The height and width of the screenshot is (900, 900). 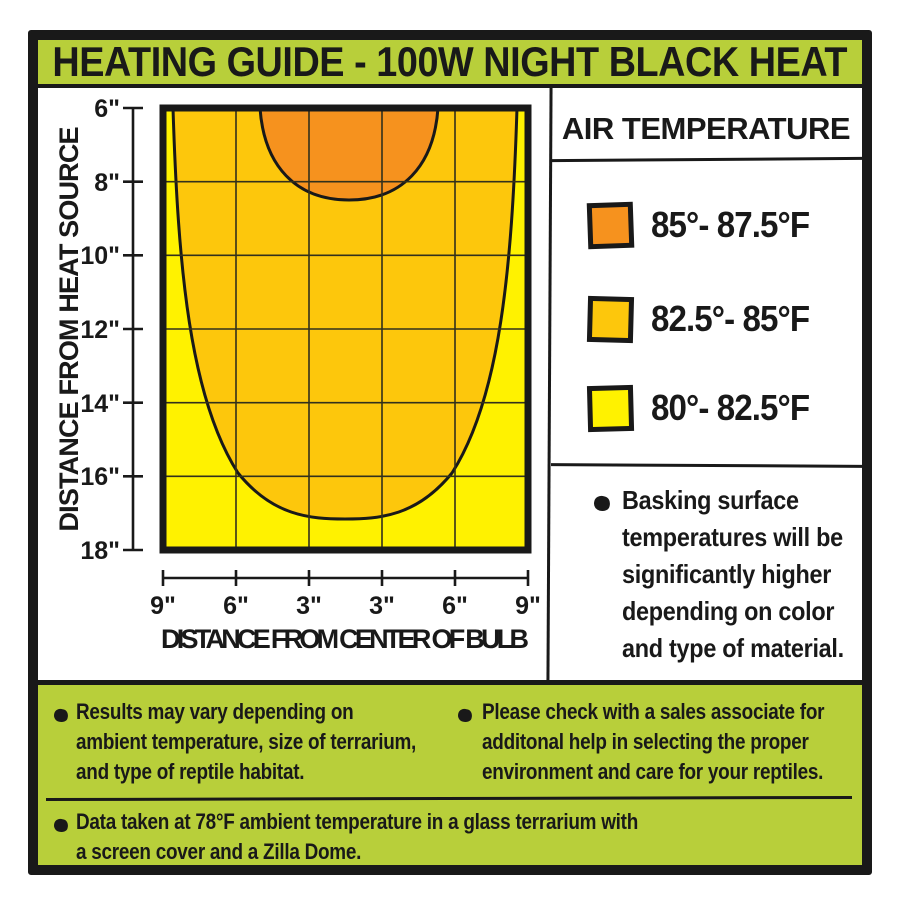 I want to click on footnote-divider, so click(x=449, y=798).